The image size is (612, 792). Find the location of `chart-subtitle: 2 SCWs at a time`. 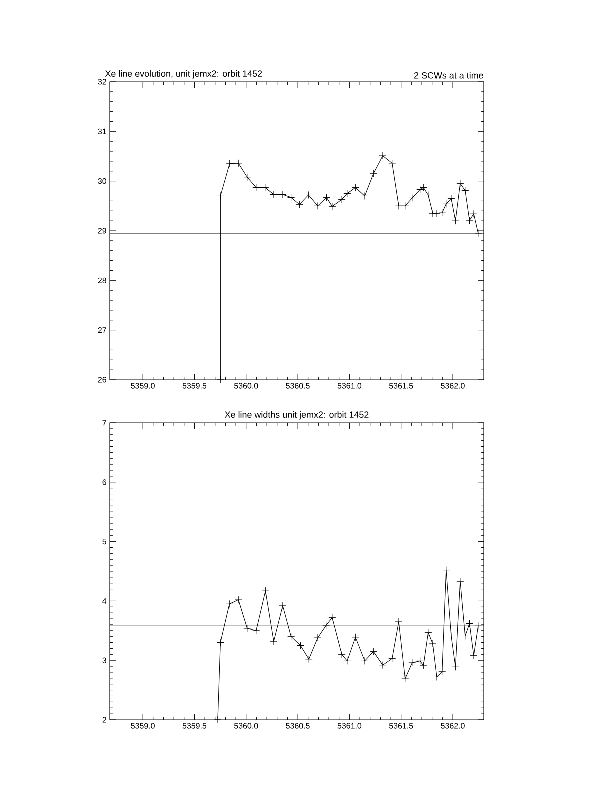

chart-subtitle: 2 SCWs at a time is located at coordinates (449, 75).